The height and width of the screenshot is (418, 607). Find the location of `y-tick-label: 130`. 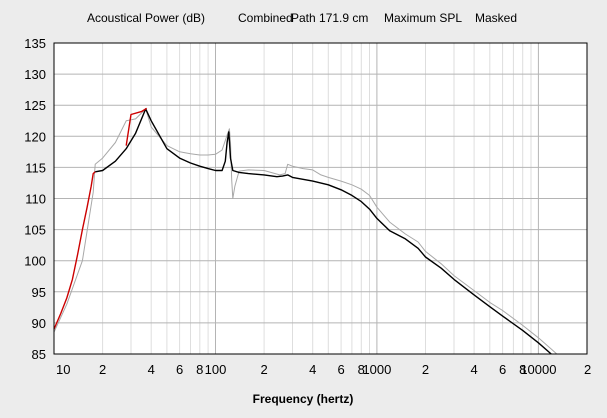

y-tick-label: 130 is located at coordinates (35, 74).